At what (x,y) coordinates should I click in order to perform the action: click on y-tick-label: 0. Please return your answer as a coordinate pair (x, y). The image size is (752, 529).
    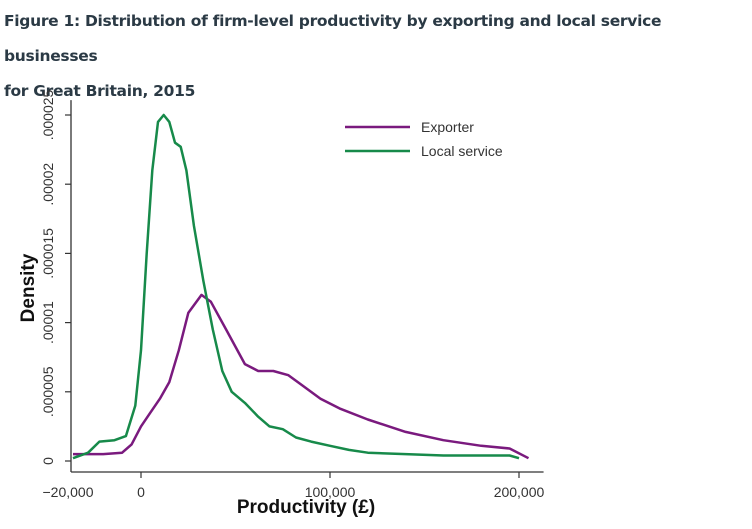
    Looking at the image, I should click on (48, 461).